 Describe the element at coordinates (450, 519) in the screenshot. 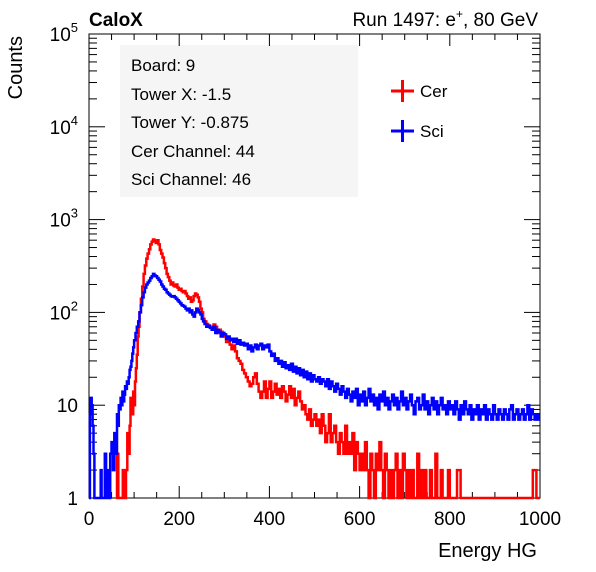

I see `x-tick-label: 800` at that location.